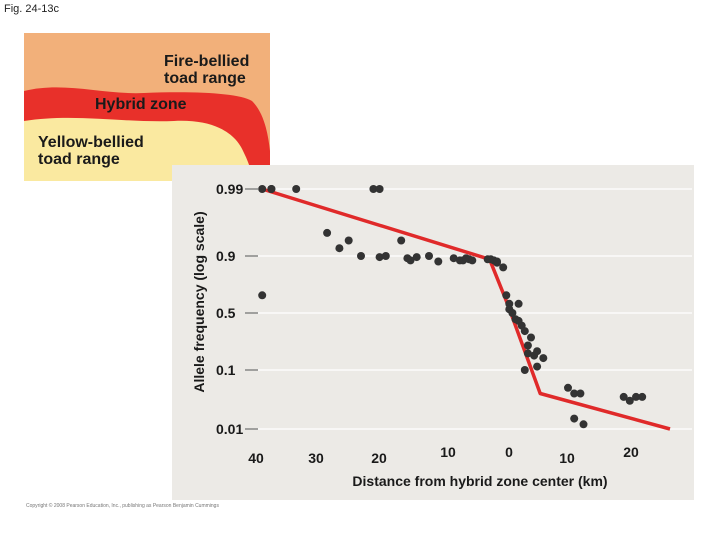  I want to click on x-axis-label: Distance from hybrid zone center (km), so click(480, 481).